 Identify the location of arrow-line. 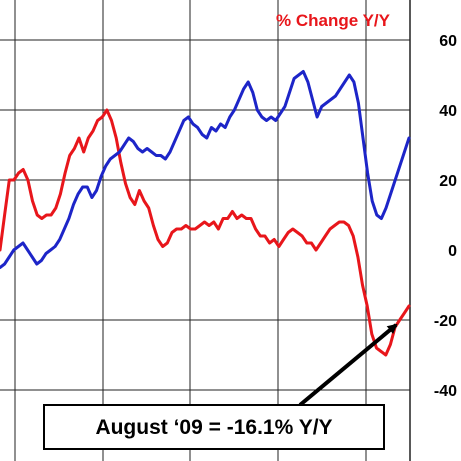
(348, 365).